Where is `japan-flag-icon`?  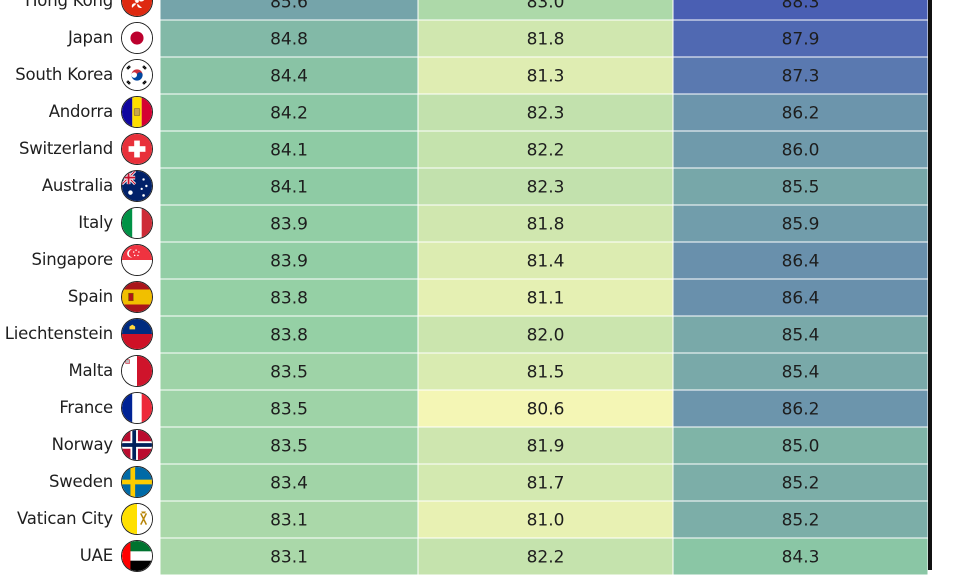 japan-flag-icon is located at coordinates (137, 38).